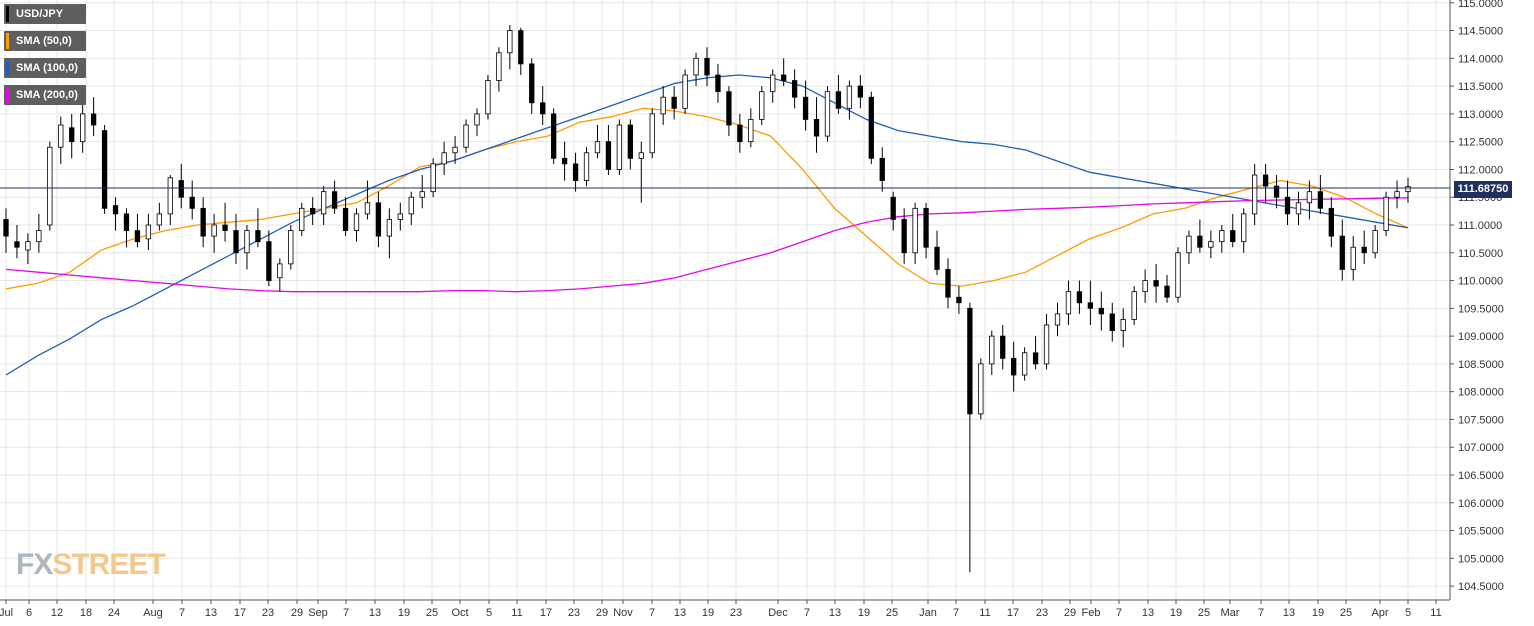 The width and height of the screenshot is (1534, 626). Describe the element at coordinates (1013, 613) in the screenshot. I see `x-tick-label: 17` at that location.